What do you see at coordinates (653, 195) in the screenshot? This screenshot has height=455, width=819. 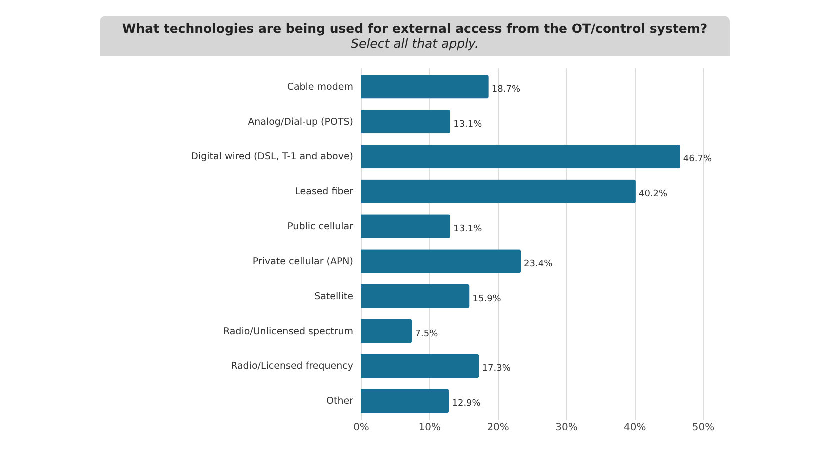 I see `data-label: 40.2%` at bounding box center [653, 195].